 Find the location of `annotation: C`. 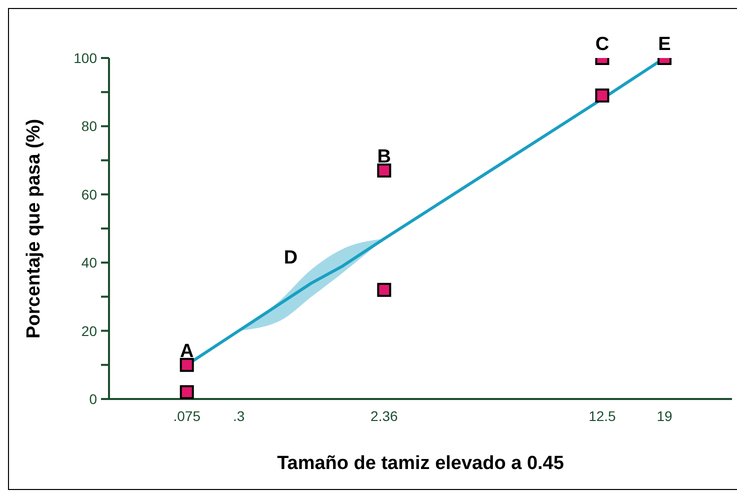

annotation: C is located at coordinates (602, 44).